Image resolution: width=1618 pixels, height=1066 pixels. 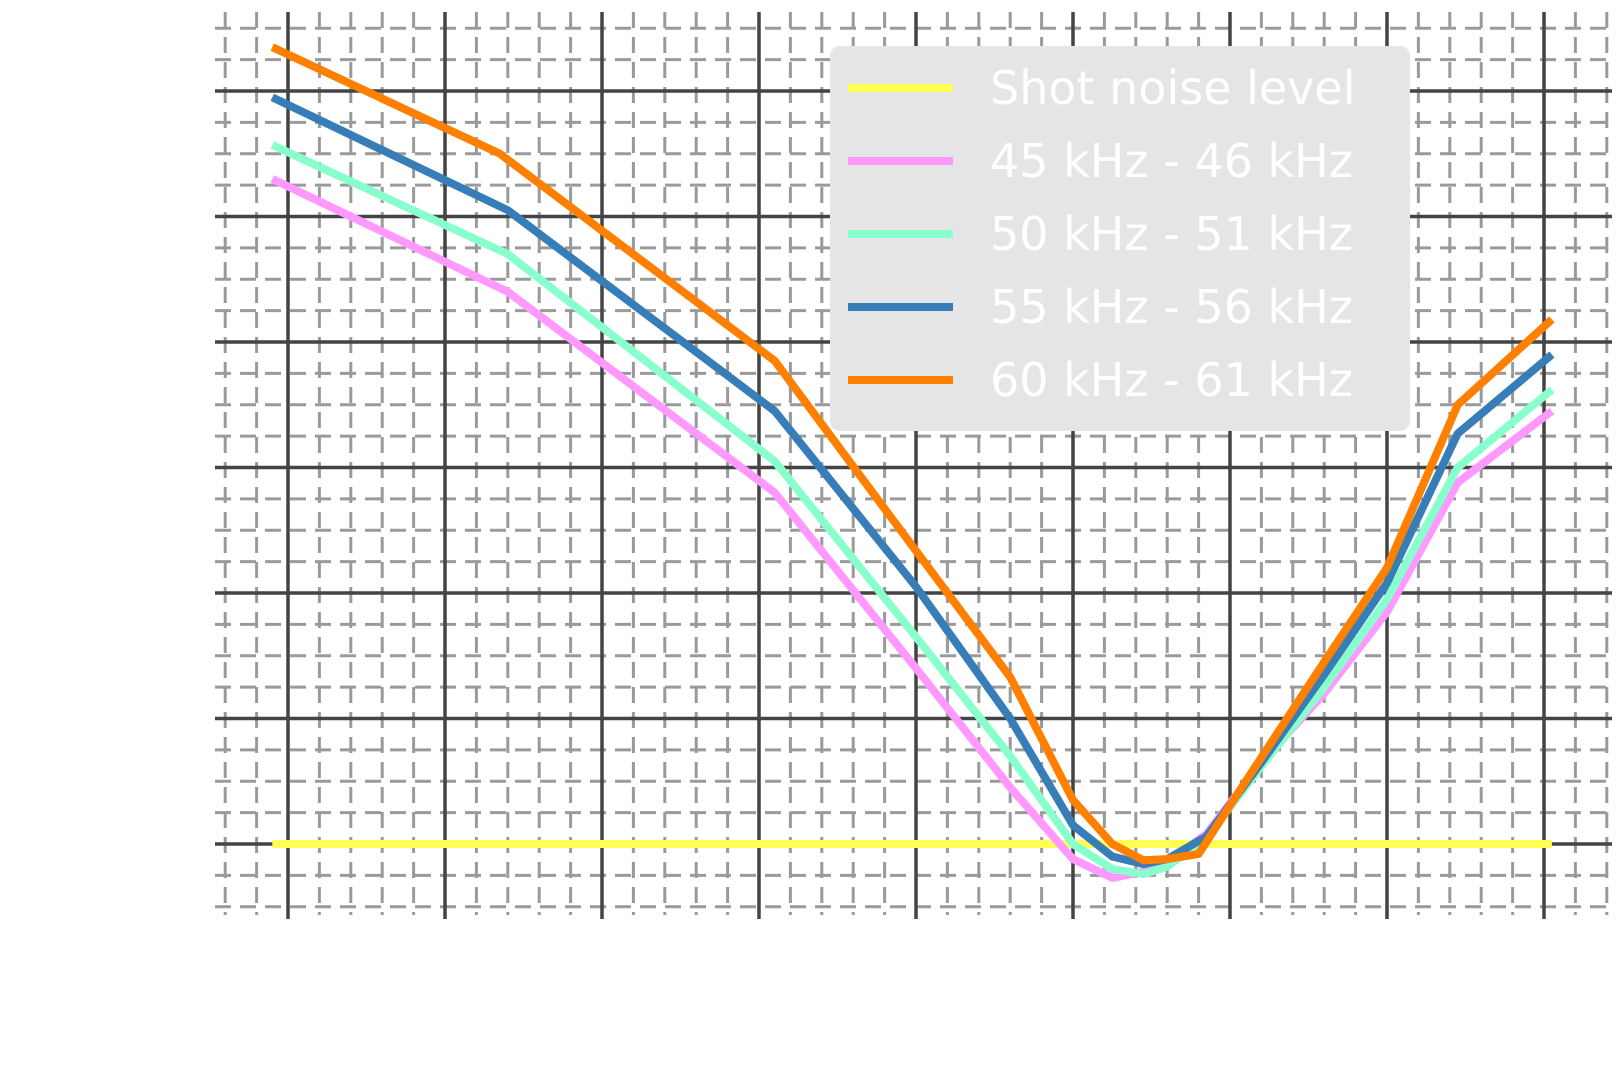 I want to click on legend-box, so click(x=1120, y=238).